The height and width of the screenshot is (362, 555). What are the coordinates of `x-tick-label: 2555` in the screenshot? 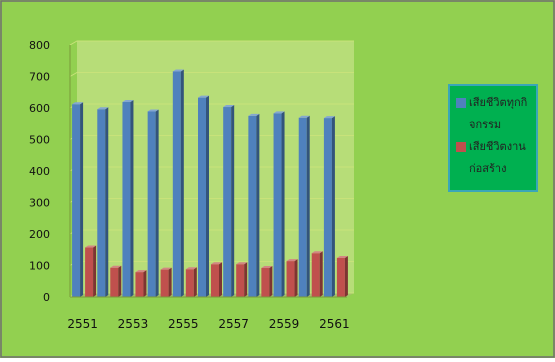 It's located at (183, 324).